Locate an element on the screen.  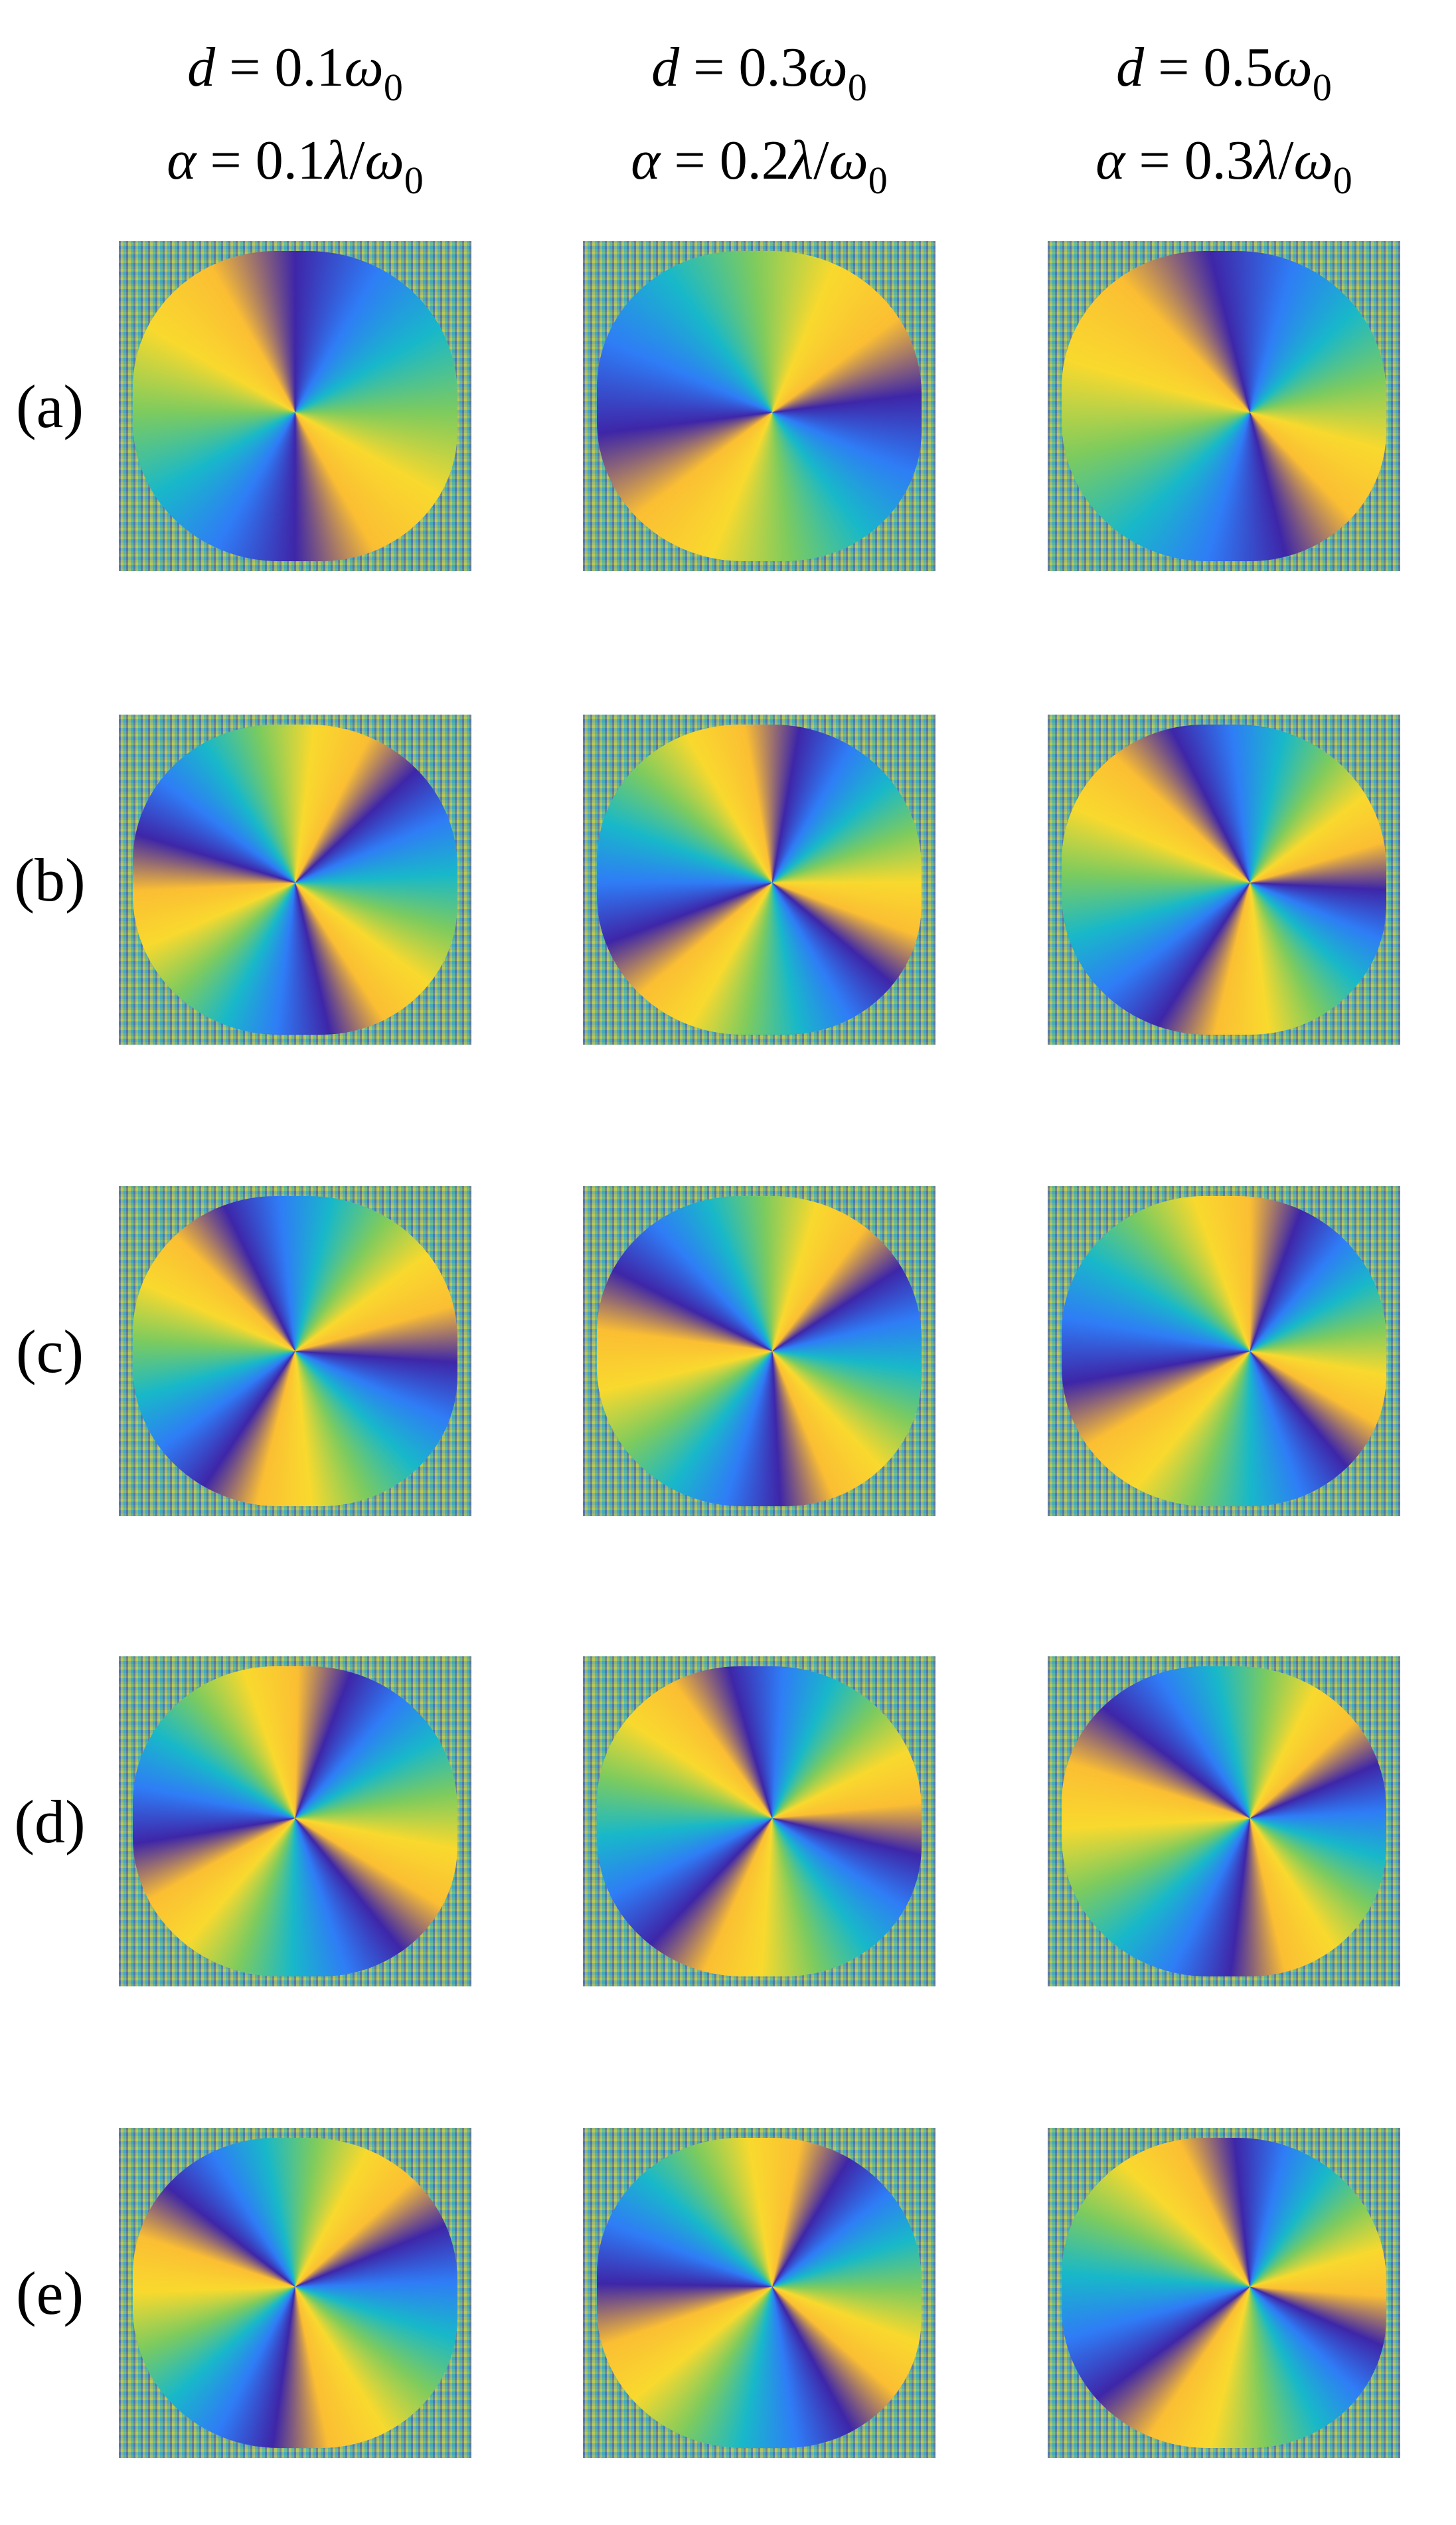
column-header: α = 0.2λ/ω0 is located at coordinates (759, 165).